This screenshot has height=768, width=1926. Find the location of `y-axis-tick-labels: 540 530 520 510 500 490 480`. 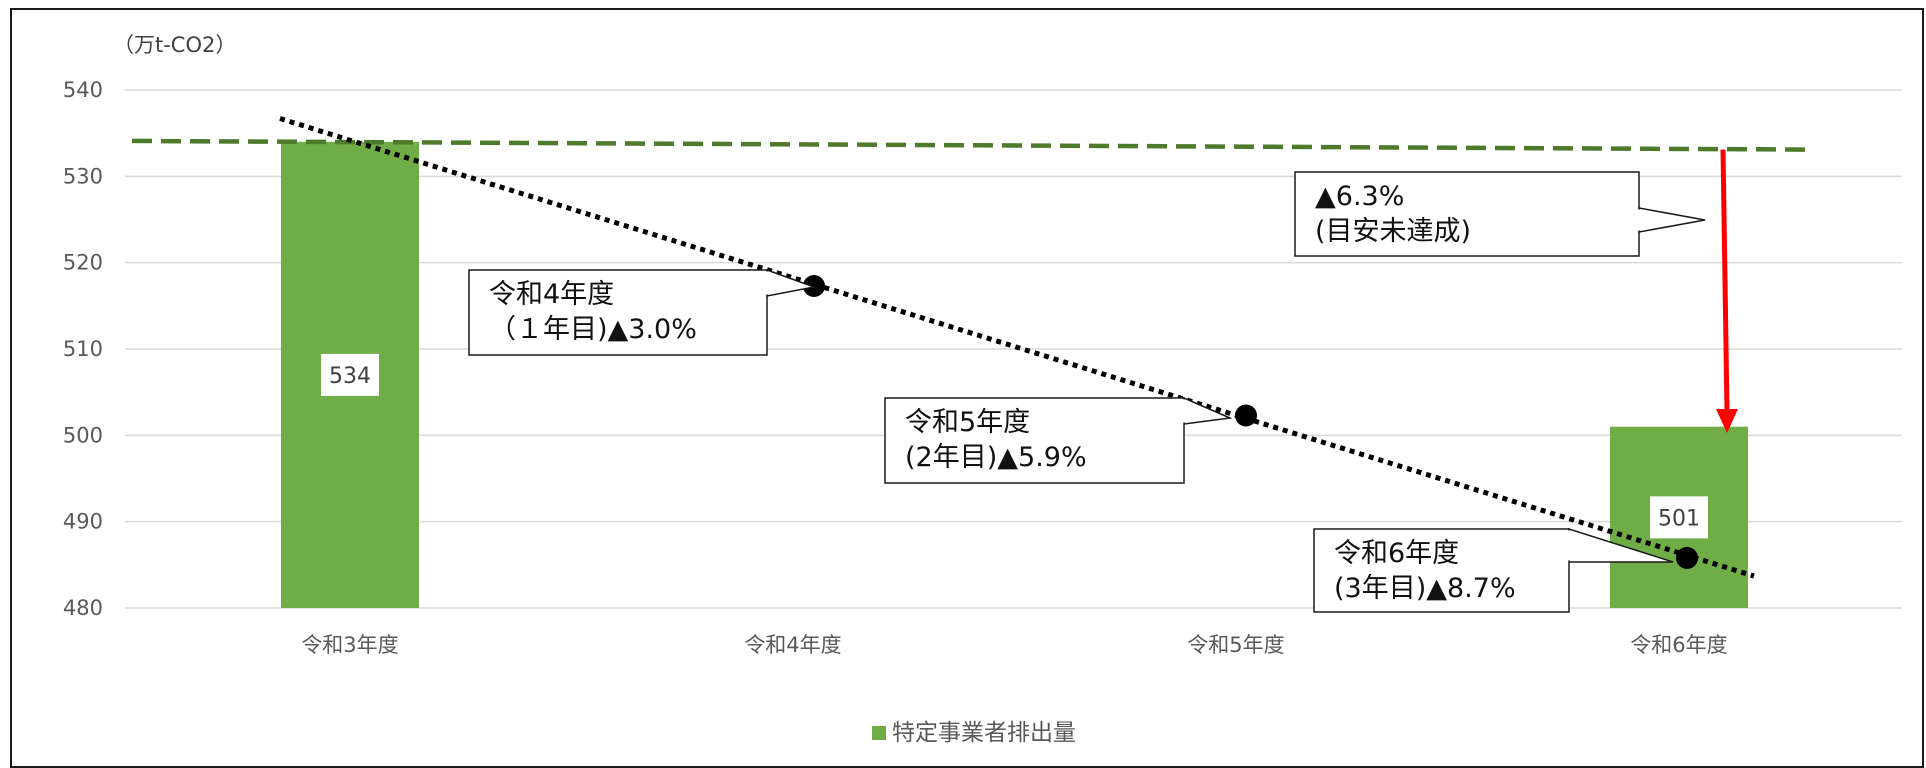

y-axis-tick-labels: 540 530 520 510 500 490 480 is located at coordinates (83, 349).